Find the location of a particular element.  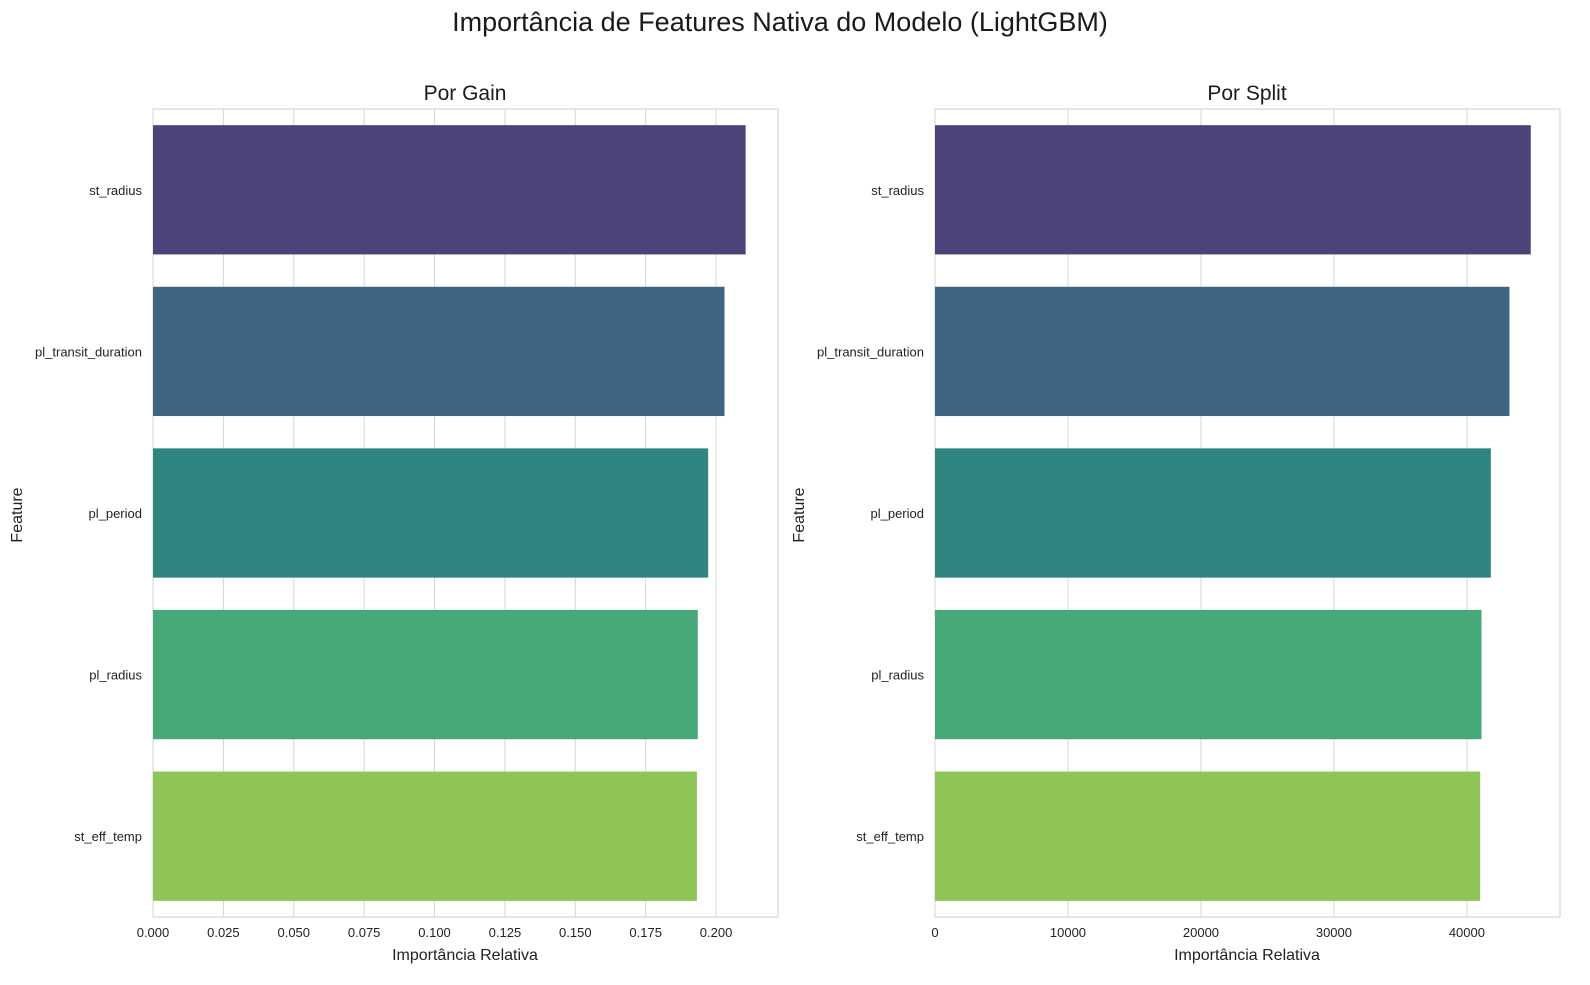

gain-y-tick-label: pl_period is located at coordinates (116, 513).